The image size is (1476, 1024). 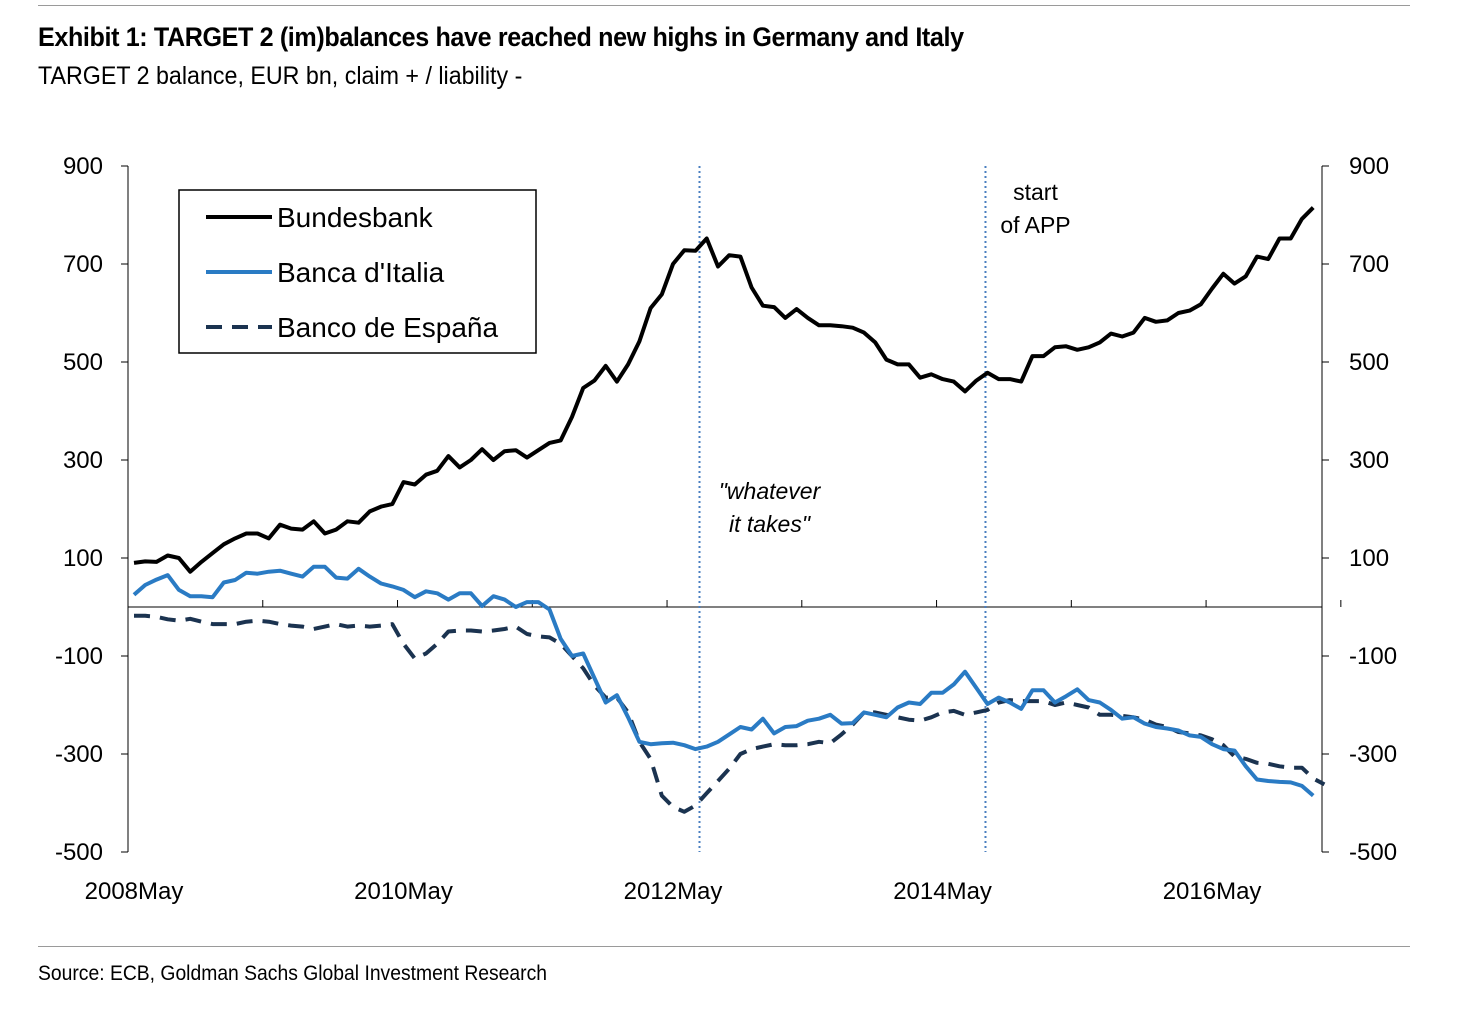 What do you see at coordinates (1369, 166) in the screenshot?
I see `right-y-tick-label: 900` at bounding box center [1369, 166].